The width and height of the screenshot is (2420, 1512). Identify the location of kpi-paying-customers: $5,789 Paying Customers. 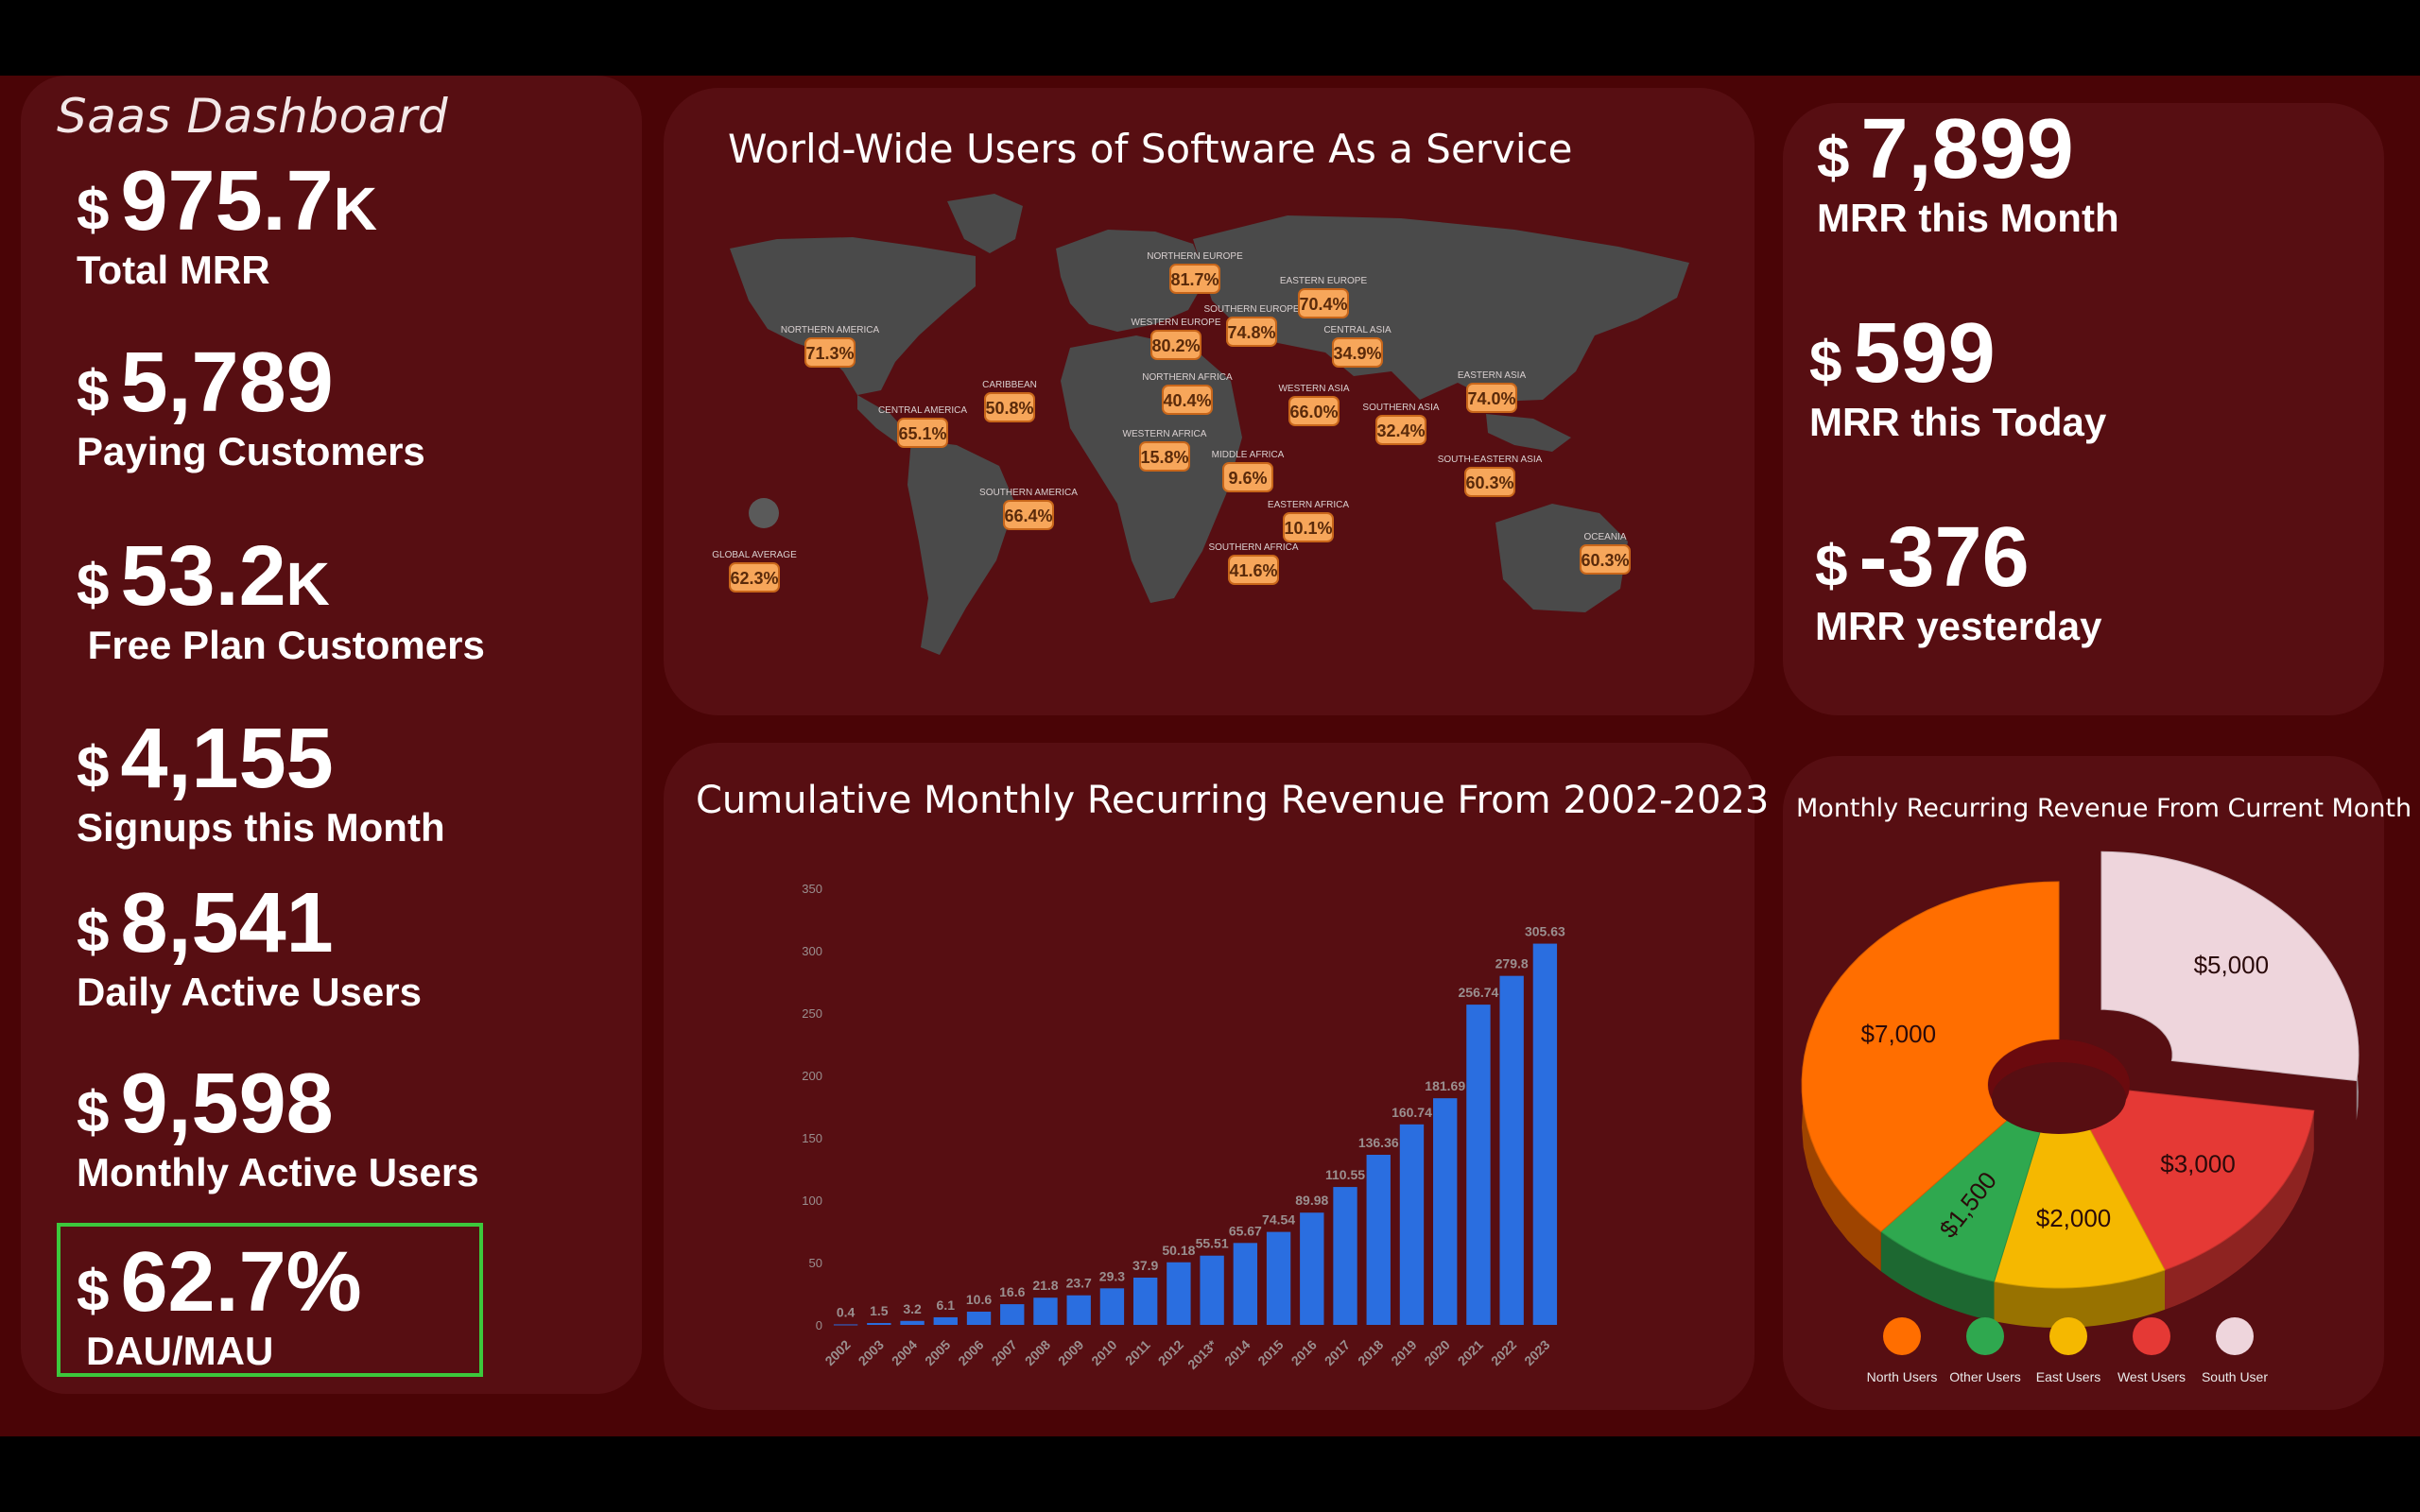
(251, 407).